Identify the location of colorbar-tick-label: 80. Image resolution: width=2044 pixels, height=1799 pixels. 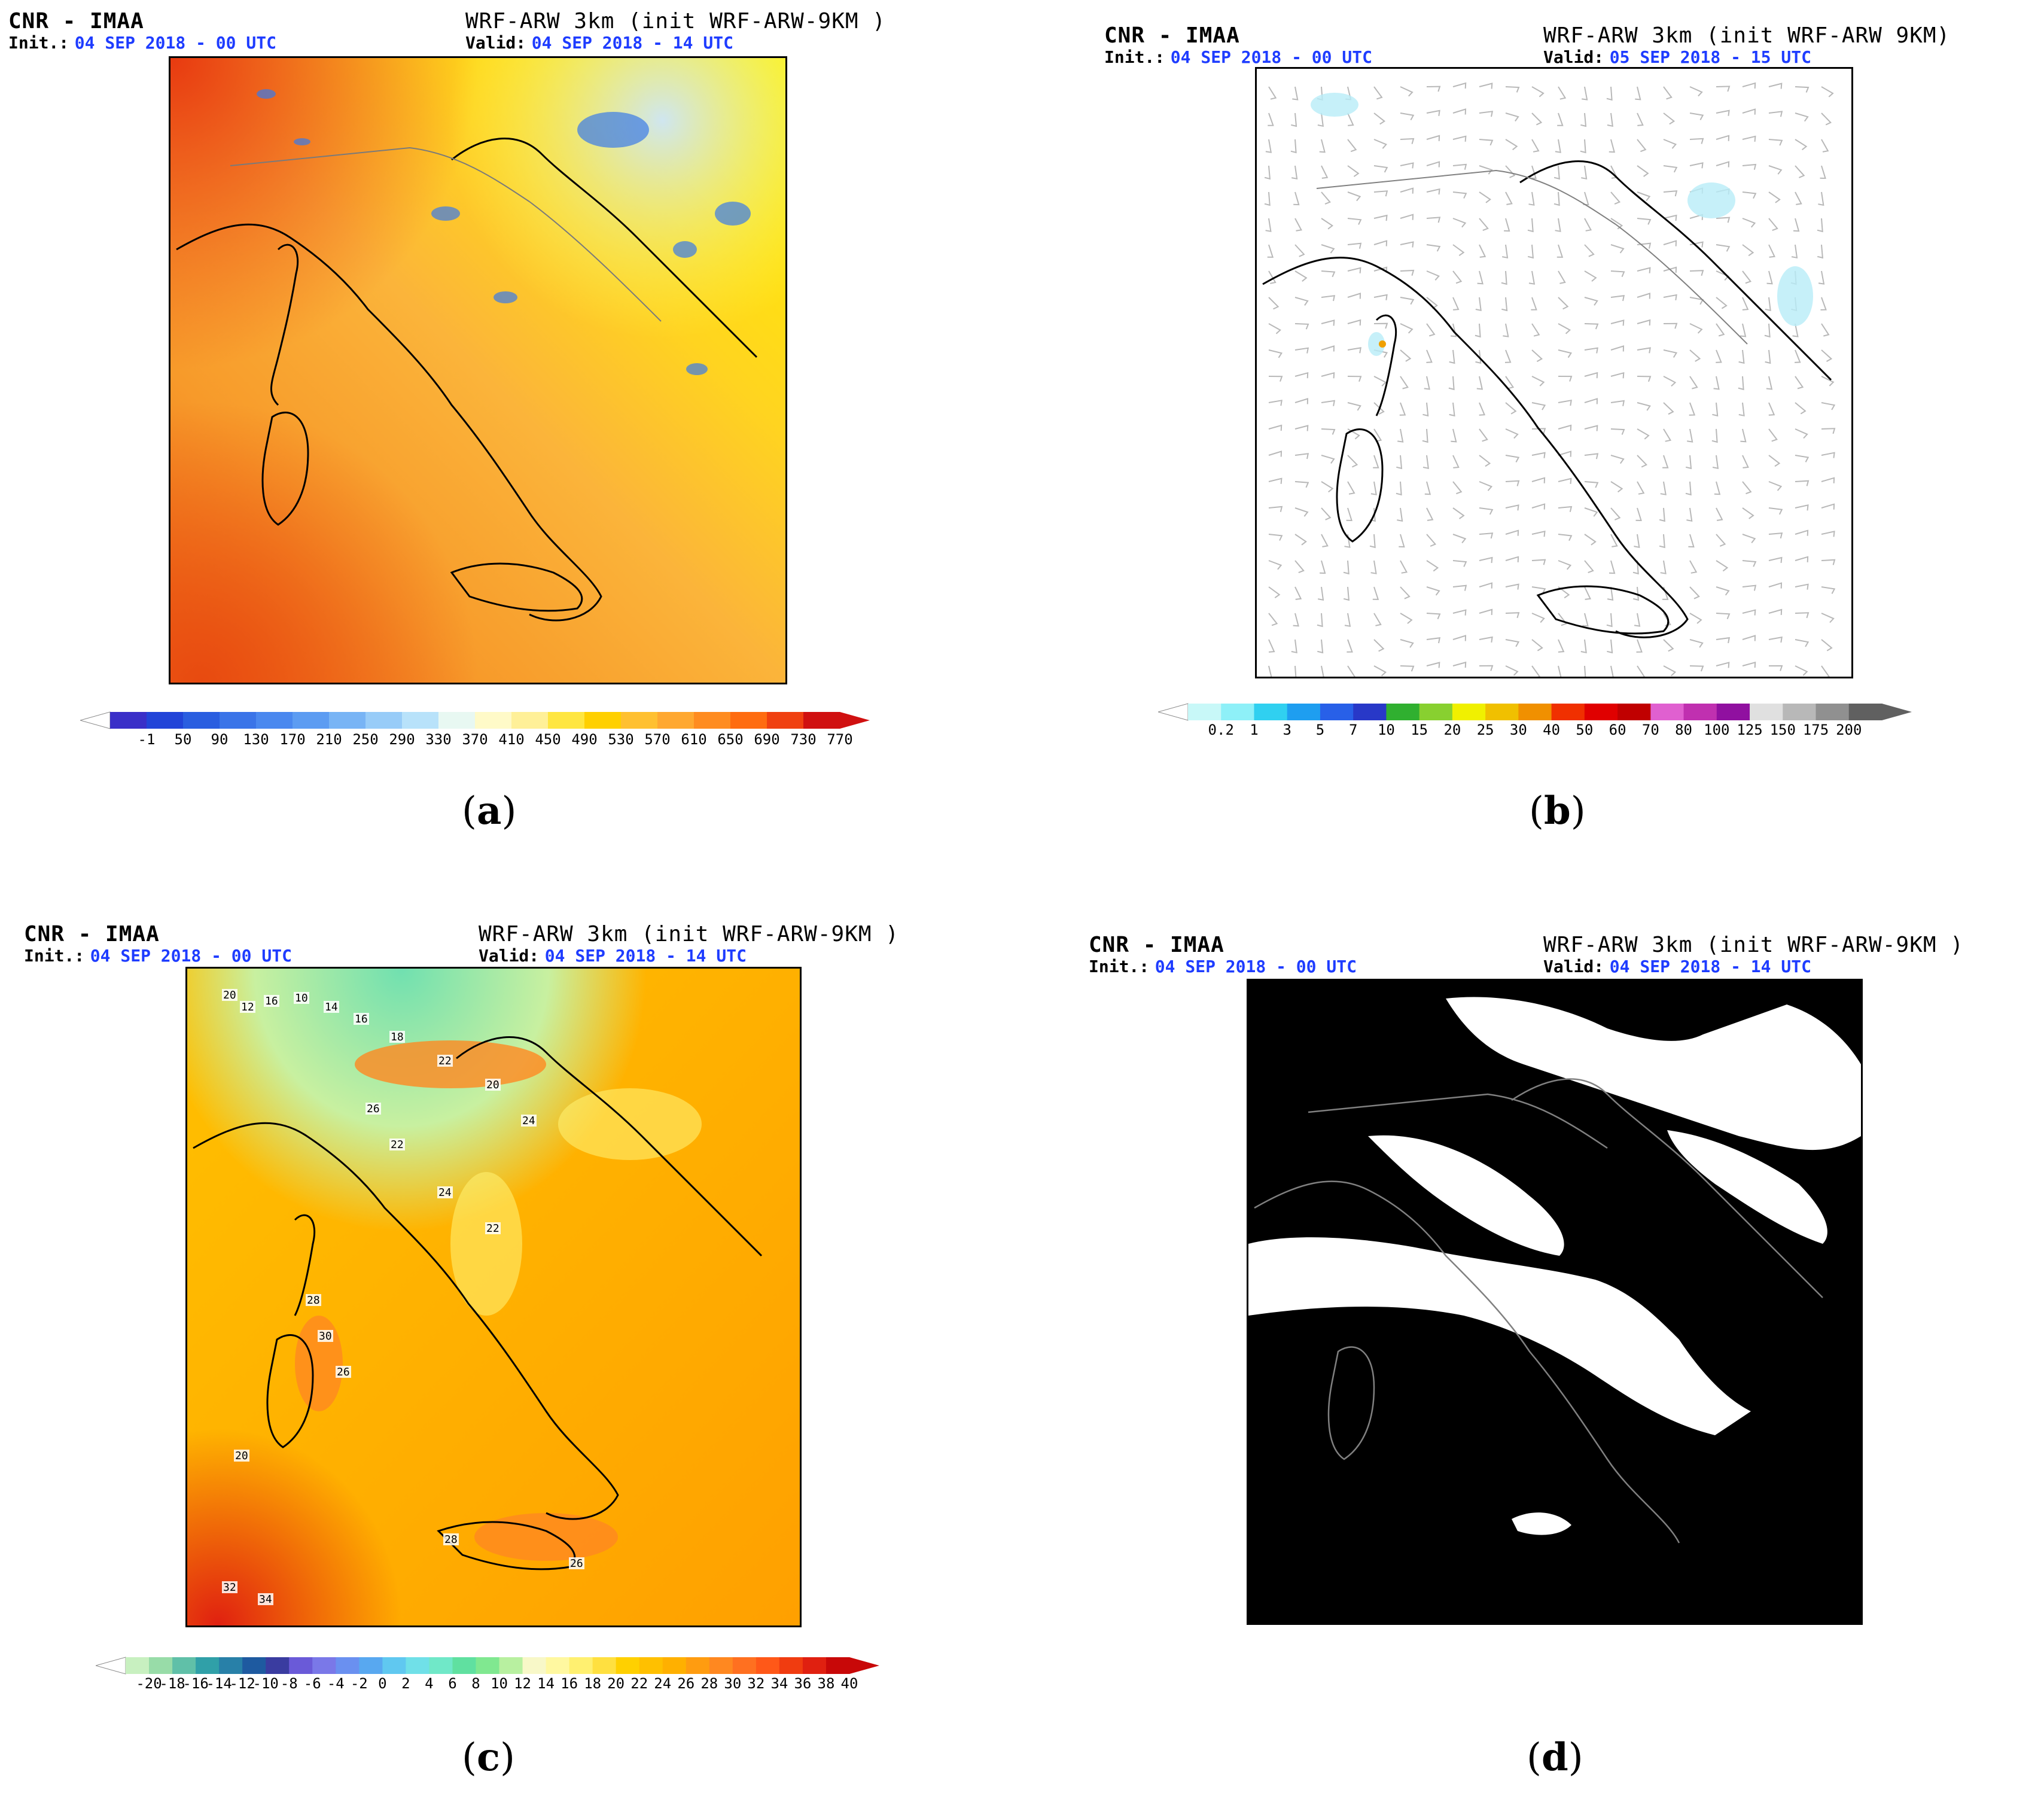
(1684, 730).